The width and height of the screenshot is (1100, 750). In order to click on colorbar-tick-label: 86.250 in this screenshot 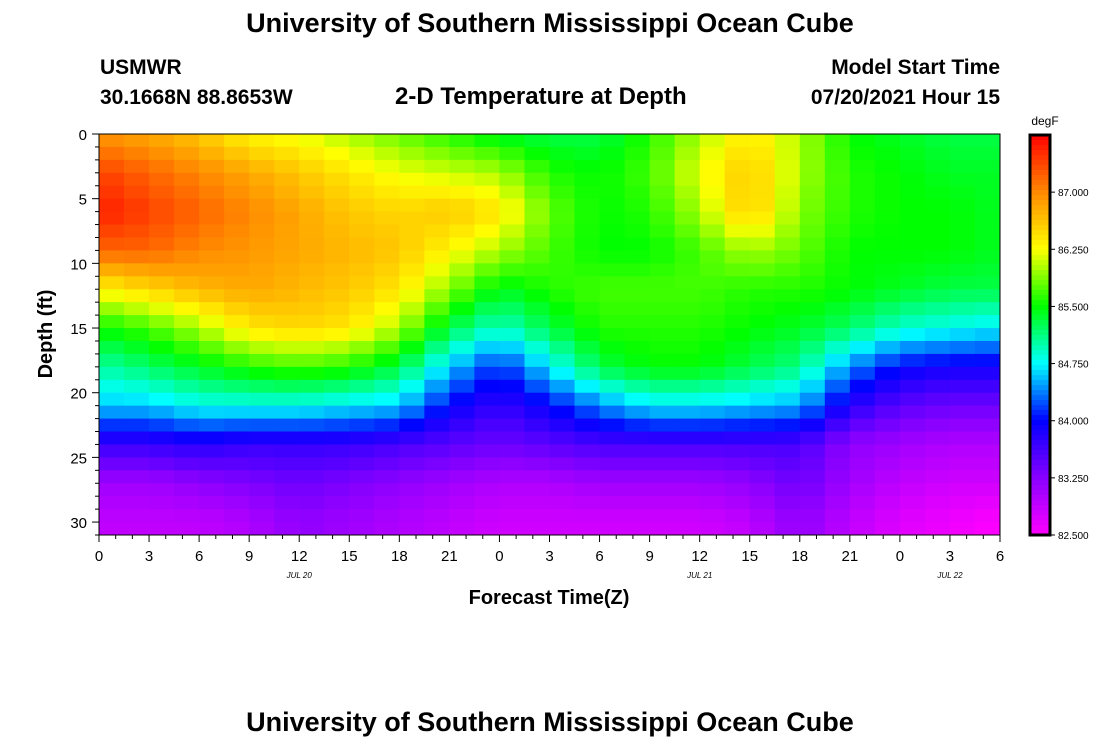, I will do `click(1073, 250)`.